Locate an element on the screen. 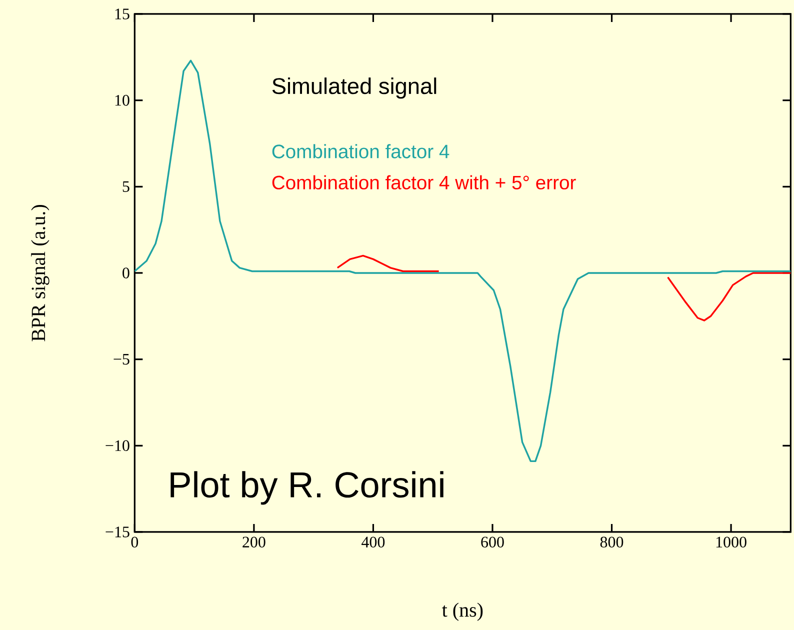 The image size is (794, 630). x-tick-label: 1000 is located at coordinates (731, 542).